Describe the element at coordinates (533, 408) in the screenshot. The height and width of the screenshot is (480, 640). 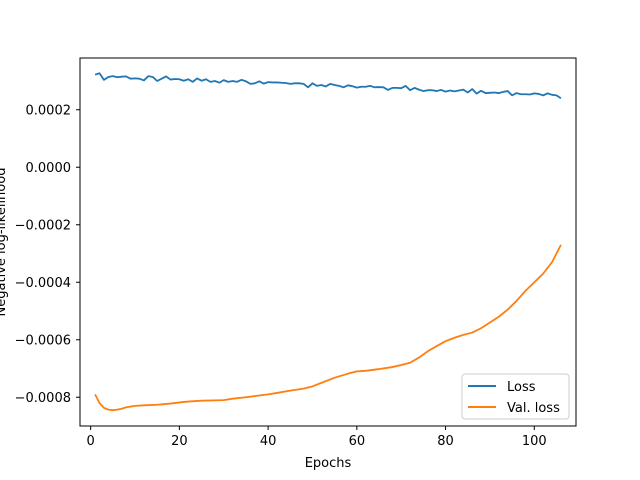
I see `legend-label-val-loss: Val. loss` at that location.